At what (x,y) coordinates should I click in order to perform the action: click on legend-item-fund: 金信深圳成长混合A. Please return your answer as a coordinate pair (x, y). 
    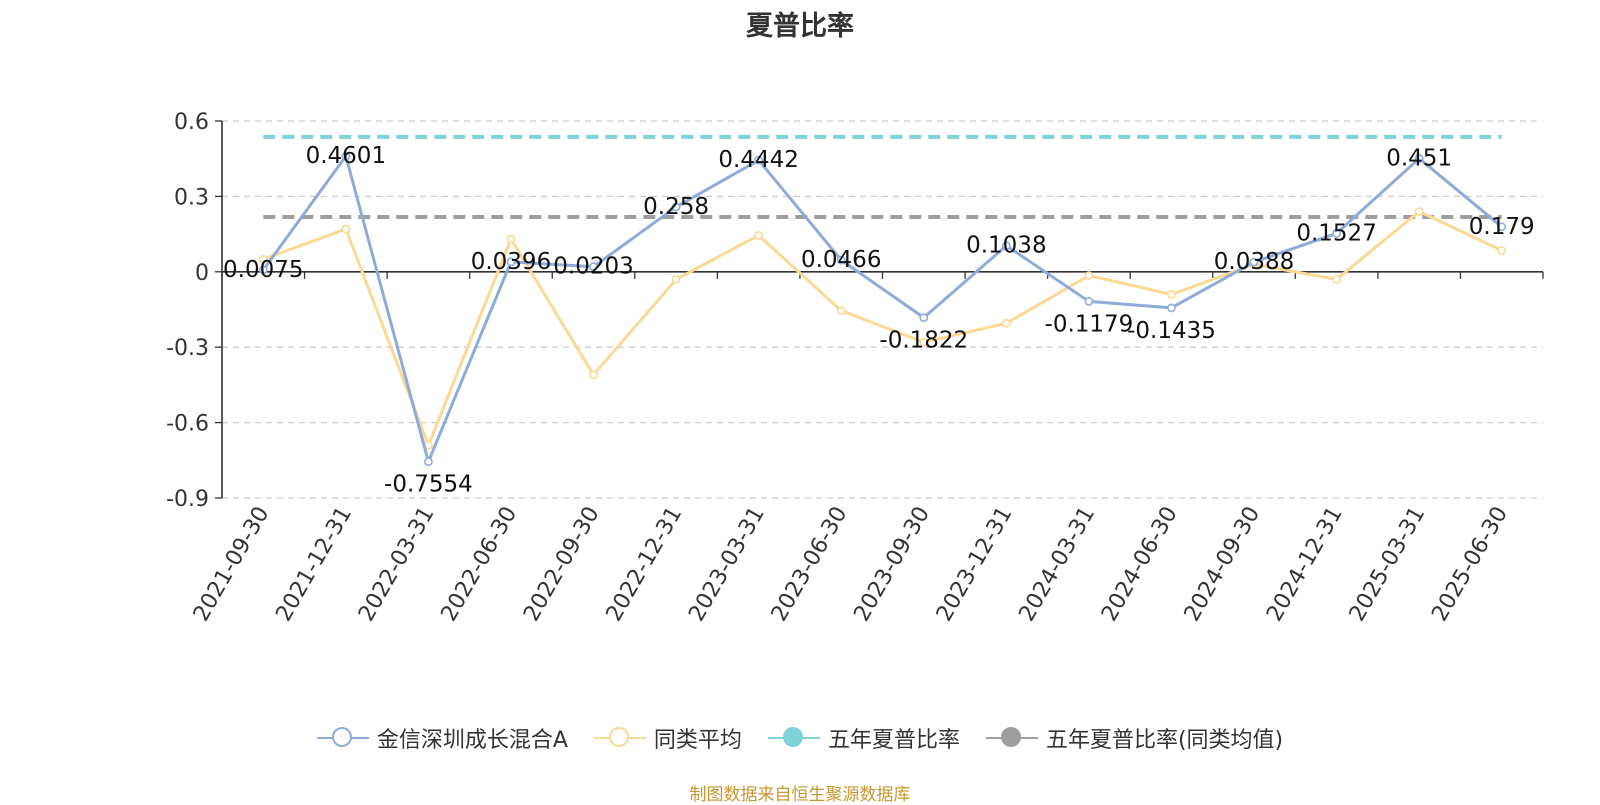
    Looking at the image, I should click on (442, 738).